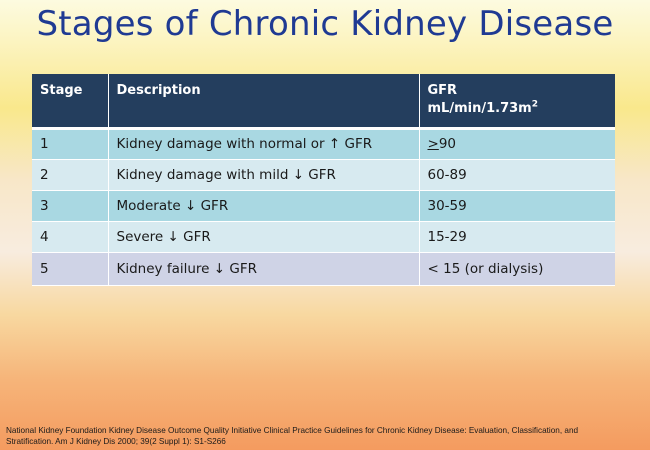 This screenshot has height=450, width=650. I want to click on gfr-value: 90, so click(447, 144).